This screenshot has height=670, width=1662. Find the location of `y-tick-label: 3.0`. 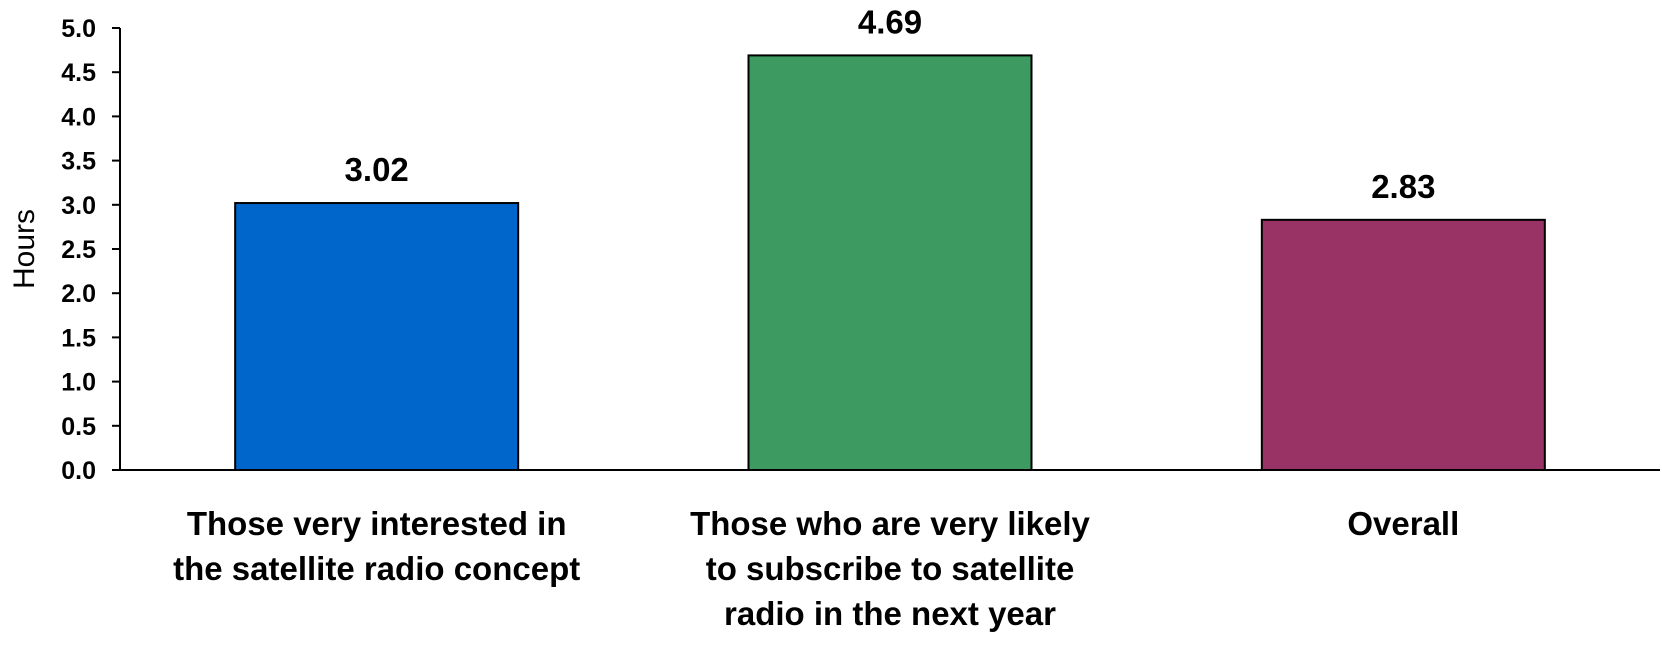

y-tick-label: 3.0 is located at coordinates (78, 206).